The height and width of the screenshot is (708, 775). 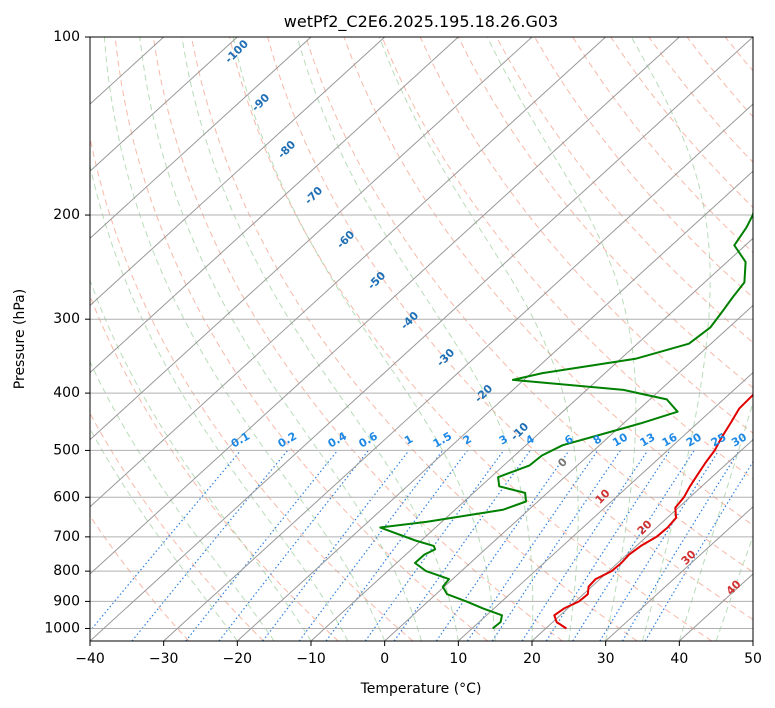 What do you see at coordinates (648, 440) in the screenshot?
I see `mixing-ratio-label: 13` at bounding box center [648, 440].